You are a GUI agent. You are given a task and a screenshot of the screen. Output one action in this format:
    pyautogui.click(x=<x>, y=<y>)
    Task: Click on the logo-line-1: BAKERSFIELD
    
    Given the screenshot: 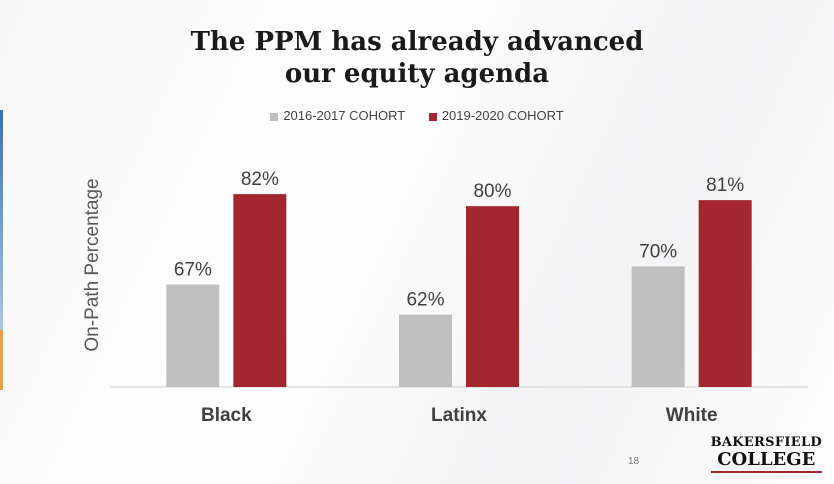 What is the action you would take?
    pyautogui.click(x=766, y=442)
    